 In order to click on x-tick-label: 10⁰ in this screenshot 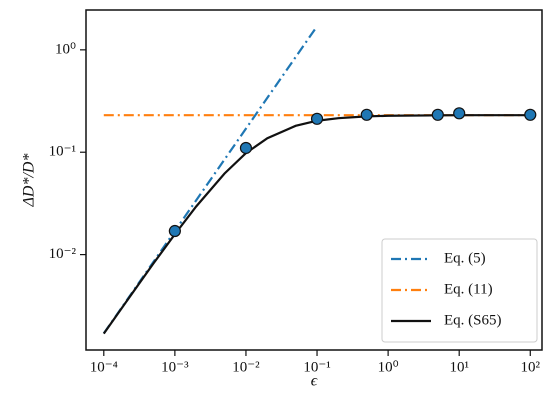, I will do `click(388, 367)`.